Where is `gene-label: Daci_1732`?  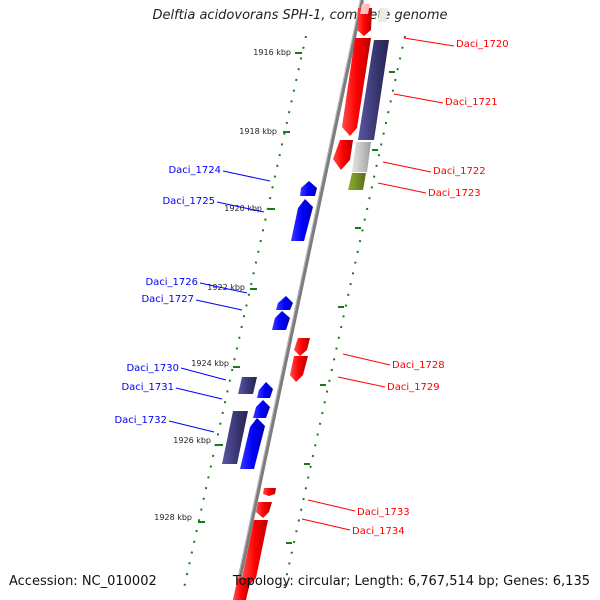 gene-label: Daci_1732 is located at coordinates (140, 420).